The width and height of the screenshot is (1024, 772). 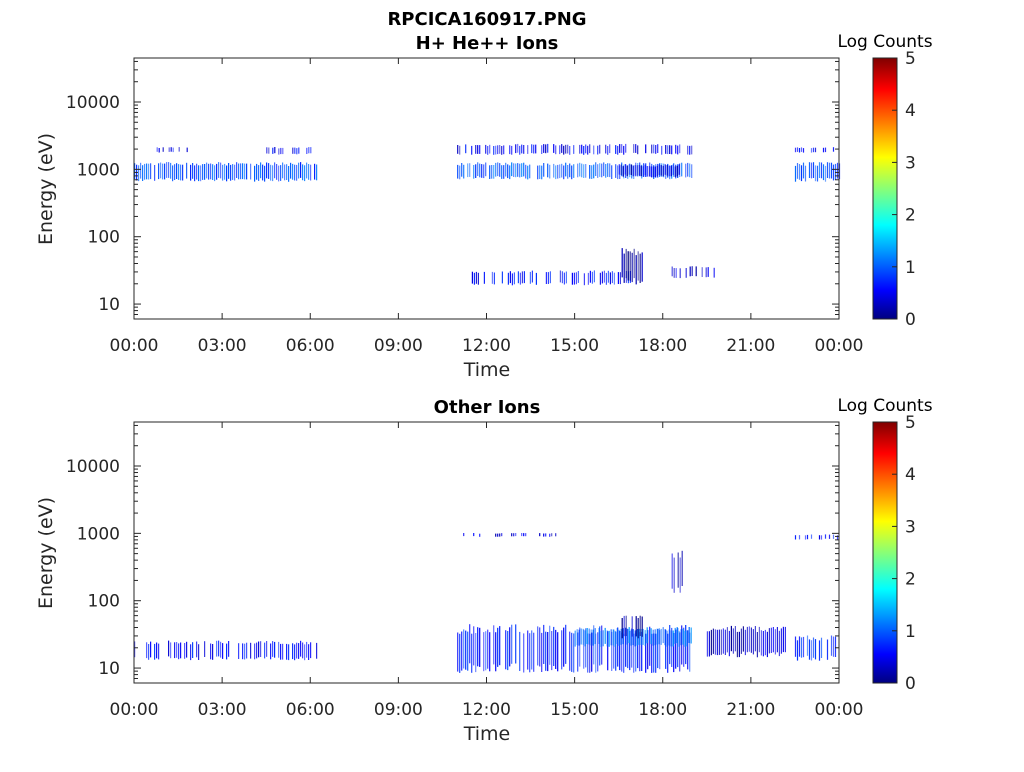 What do you see at coordinates (910, 163) in the screenshot?
I see `colorbar-tick-label: 3` at bounding box center [910, 163].